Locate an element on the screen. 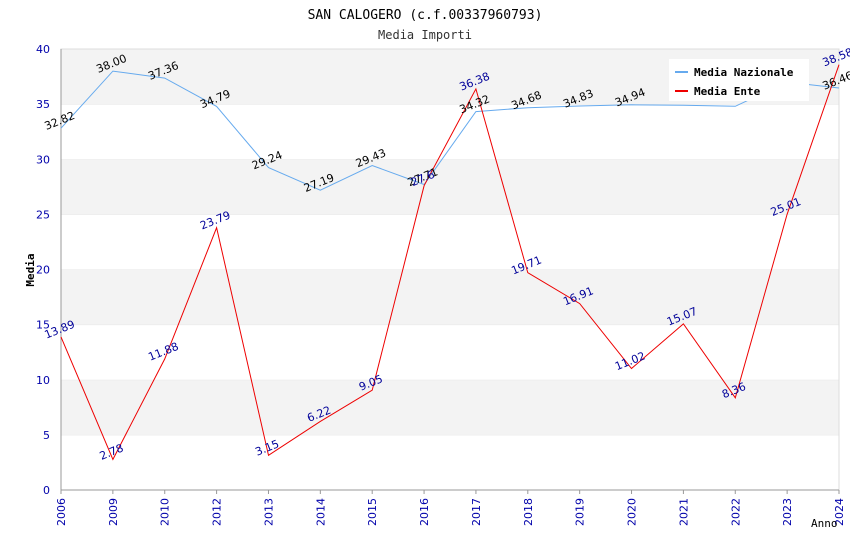 This screenshot has height=550, width=850. x-tick-label: 2013 is located at coordinates (268, 512).